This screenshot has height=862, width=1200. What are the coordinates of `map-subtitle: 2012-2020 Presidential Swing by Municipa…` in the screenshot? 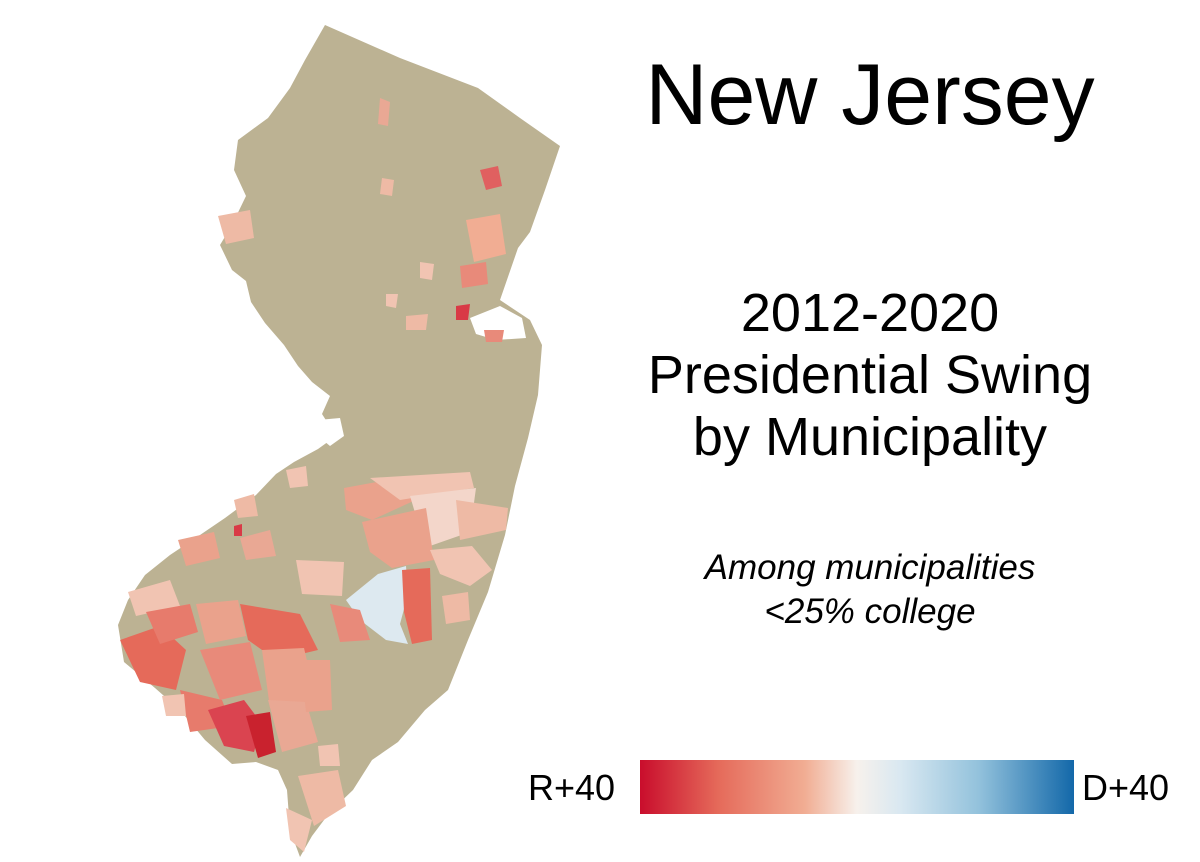 It's located at (870, 375).